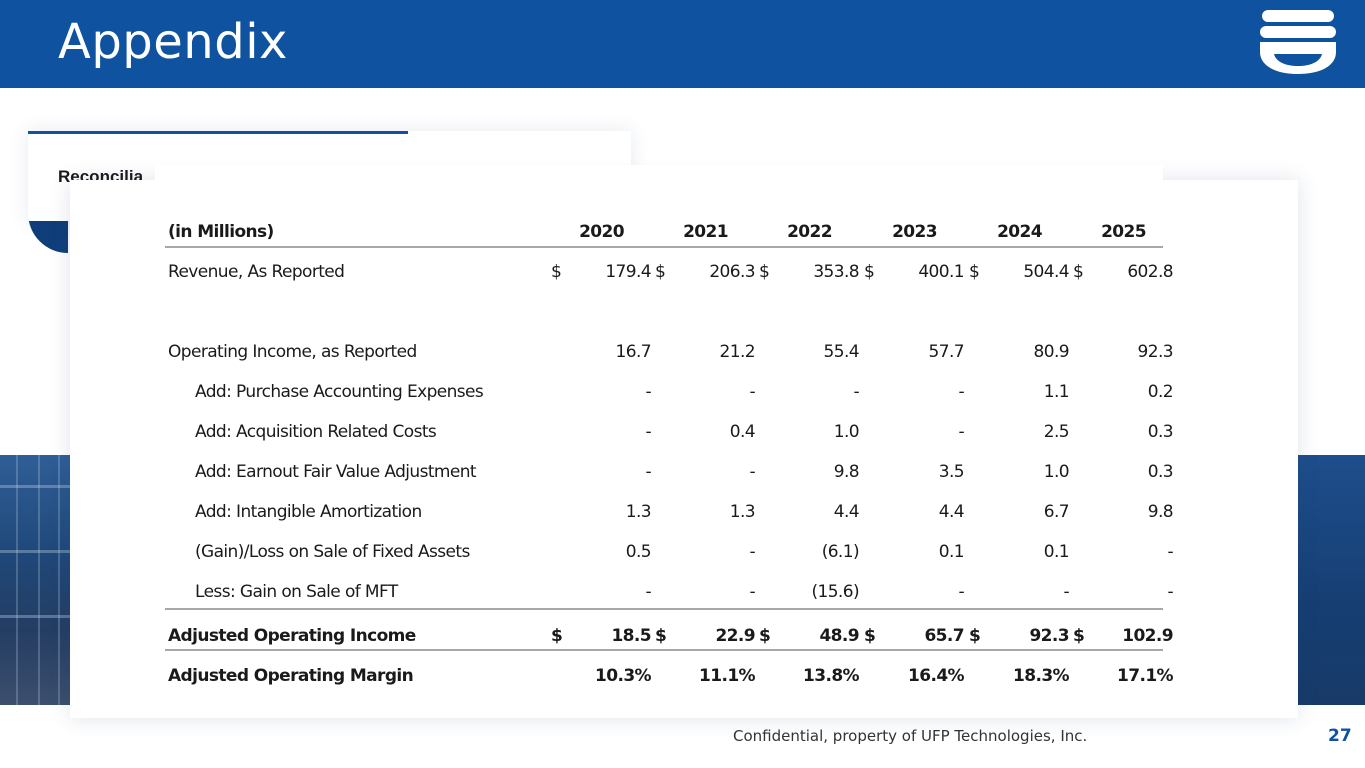 The image size is (1365, 768). I want to click on year-header-2025: 2025, so click(1125, 233).